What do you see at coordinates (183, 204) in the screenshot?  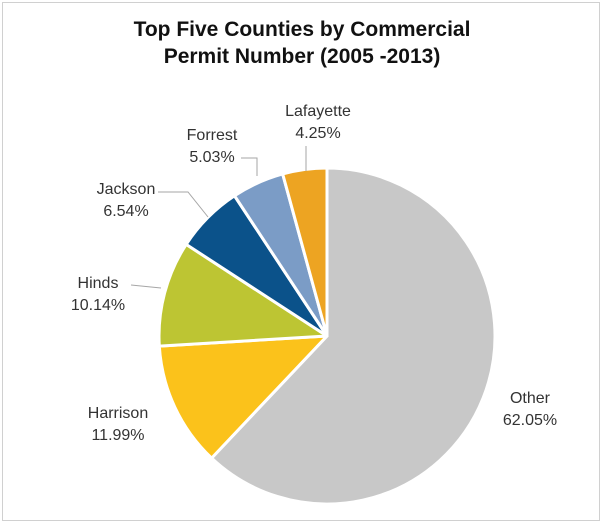 I see `leader-line-jackson` at bounding box center [183, 204].